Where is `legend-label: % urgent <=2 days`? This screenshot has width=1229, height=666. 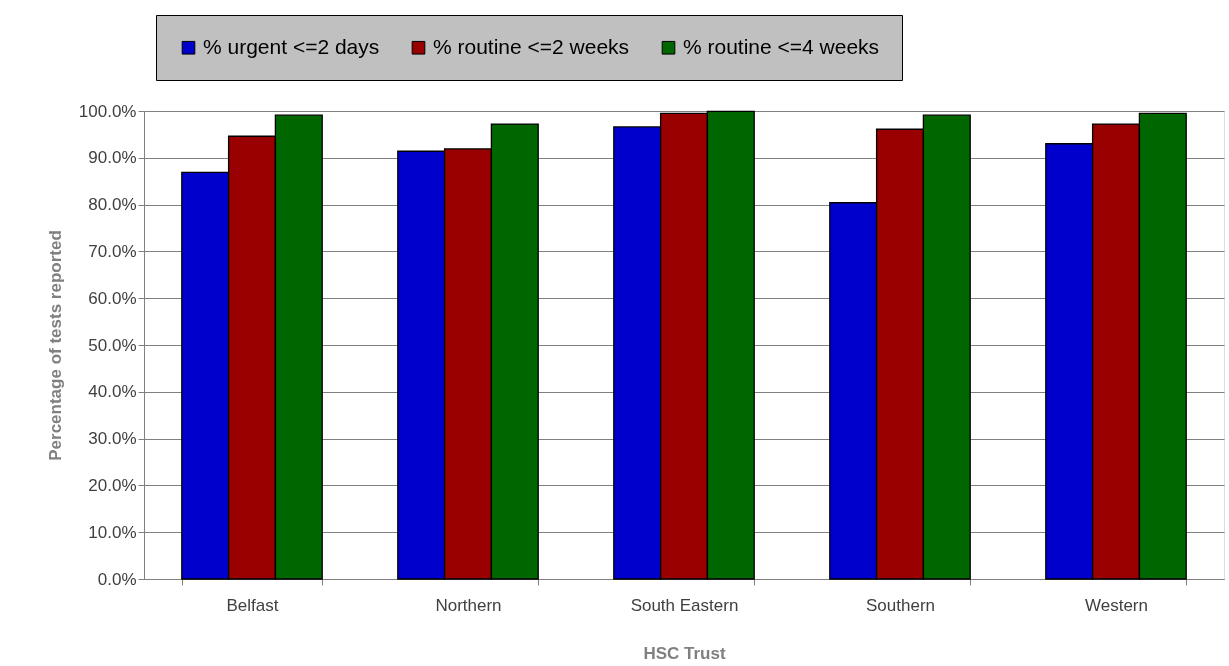 legend-label: % urgent <=2 days is located at coordinates (291, 46).